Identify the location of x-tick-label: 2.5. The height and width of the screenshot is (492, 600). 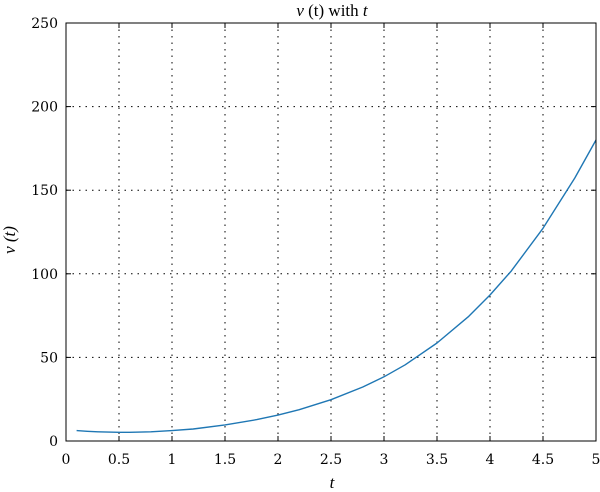
(331, 460).